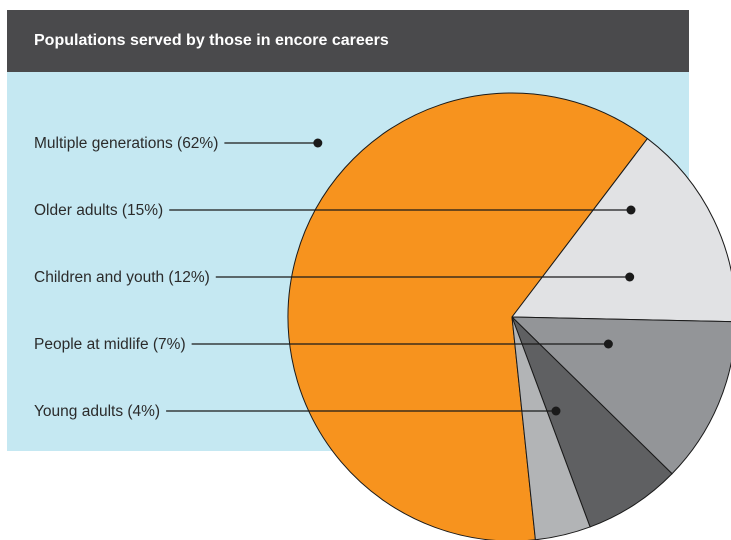 The width and height of the screenshot is (731, 540). Describe the element at coordinates (98, 210) in the screenshot. I see `slice-label: Older adults (15%)` at that location.